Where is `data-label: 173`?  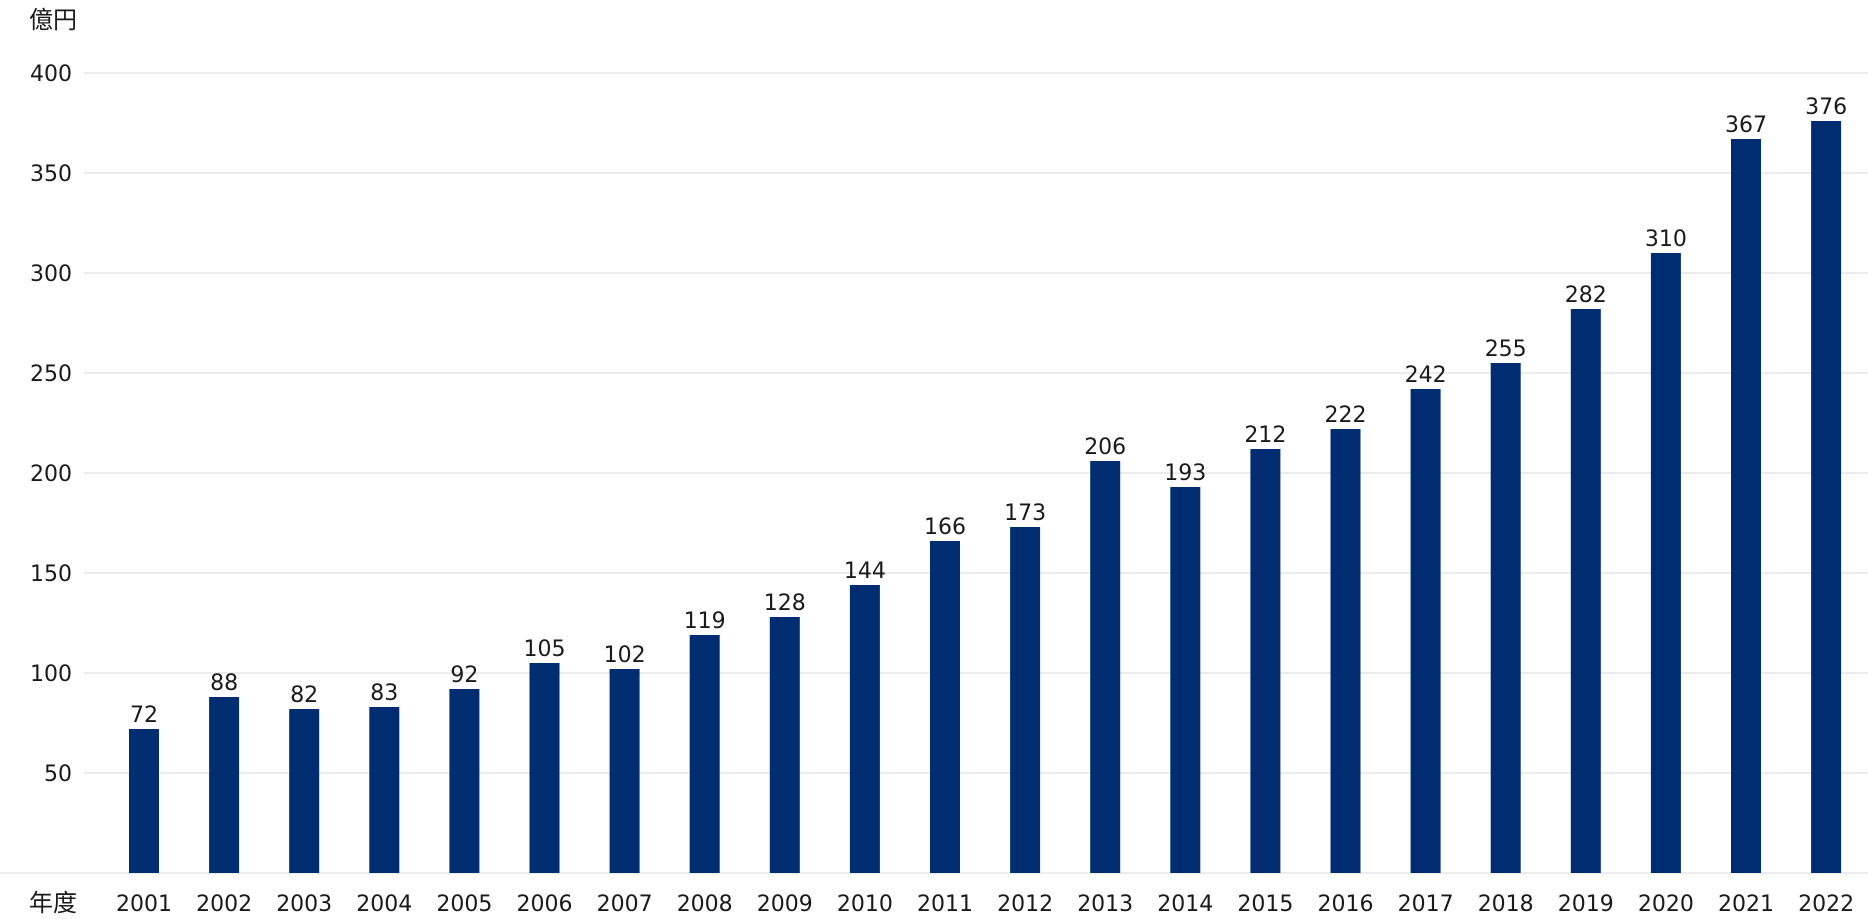
data-label: 173 is located at coordinates (1025, 513).